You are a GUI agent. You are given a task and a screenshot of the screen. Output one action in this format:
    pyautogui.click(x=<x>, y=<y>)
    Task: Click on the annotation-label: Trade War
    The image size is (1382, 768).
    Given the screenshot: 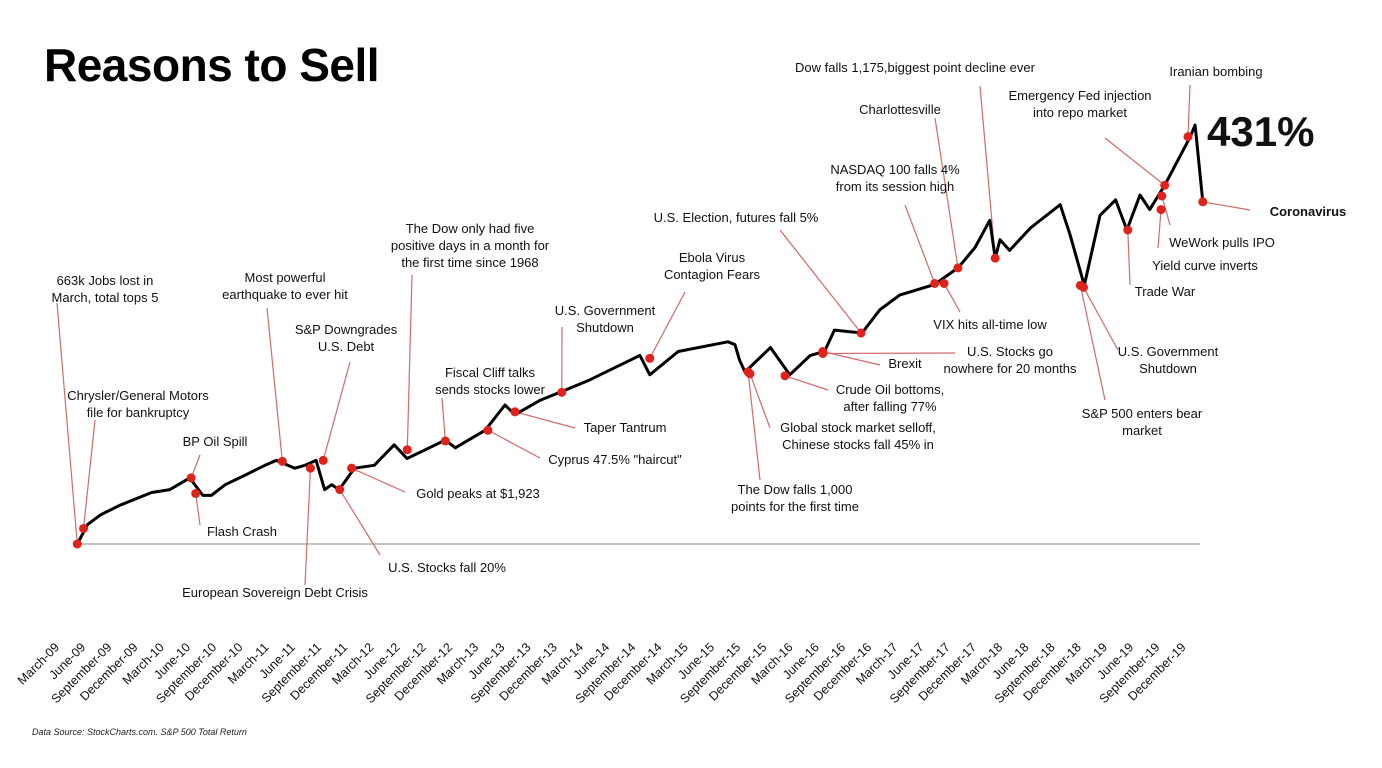 What is the action you would take?
    pyautogui.click(x=1165, y=291)
    